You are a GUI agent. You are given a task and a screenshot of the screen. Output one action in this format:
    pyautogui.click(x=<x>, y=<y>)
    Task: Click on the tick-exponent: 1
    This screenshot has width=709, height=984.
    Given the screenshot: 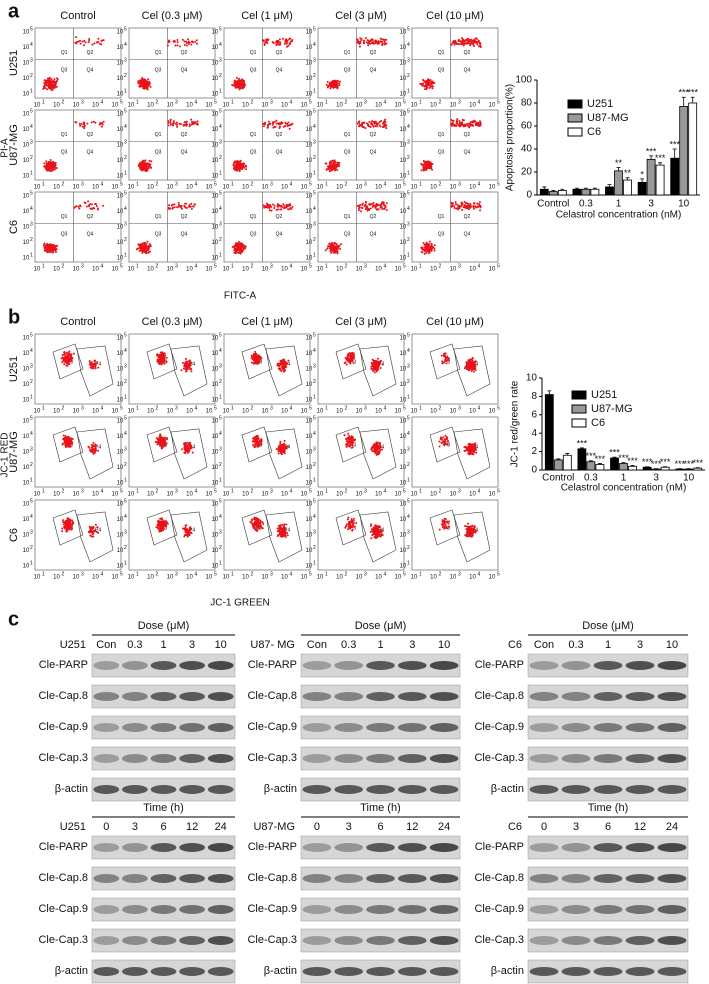 What is the action you would take?
    pyautogui.click(x=420, y=491)
    